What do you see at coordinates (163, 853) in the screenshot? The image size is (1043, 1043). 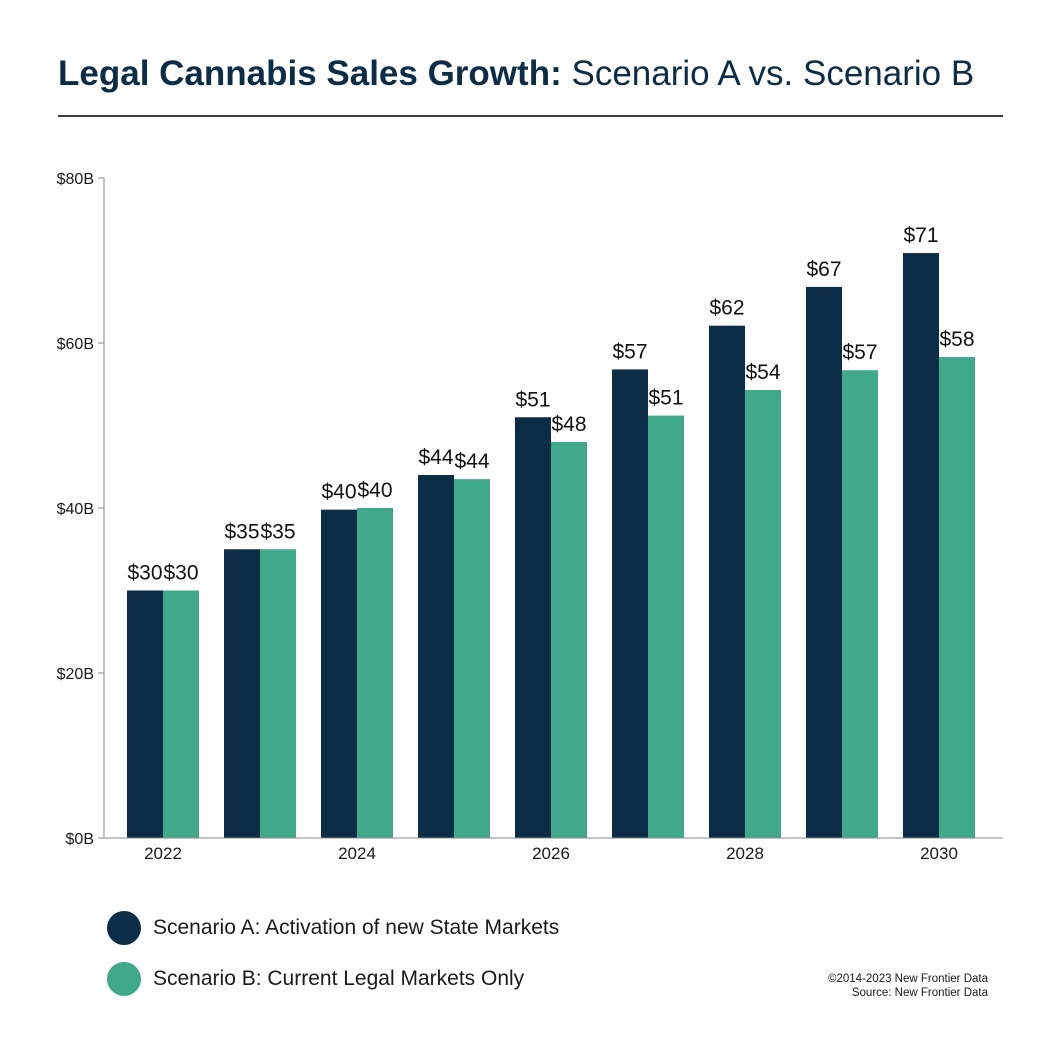 I see `x-tick-label: 2022` at bounding box center [163, 853].